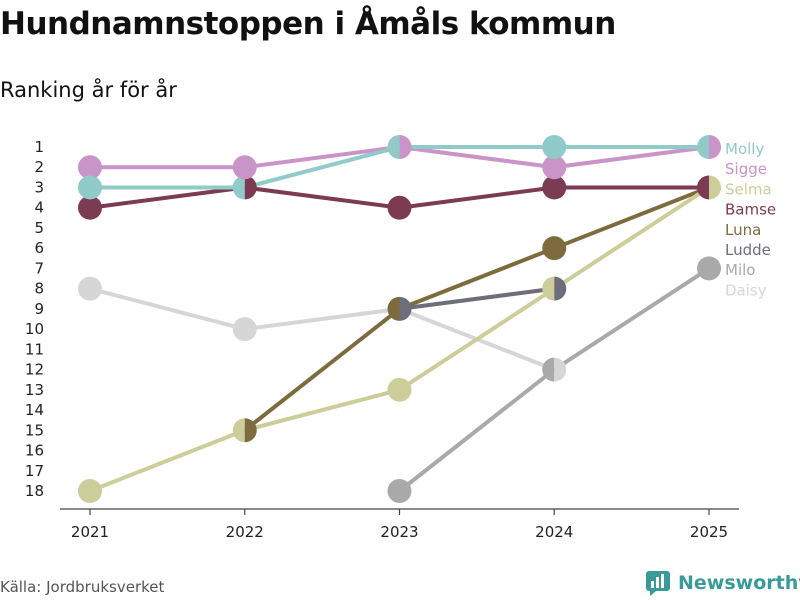 The height and width of the screenshot is (600, 800). What do you see at coordinates (748, 250) in the screenshot?
I see `legend-ludde: Ludde` at bounding box center [748, 250].